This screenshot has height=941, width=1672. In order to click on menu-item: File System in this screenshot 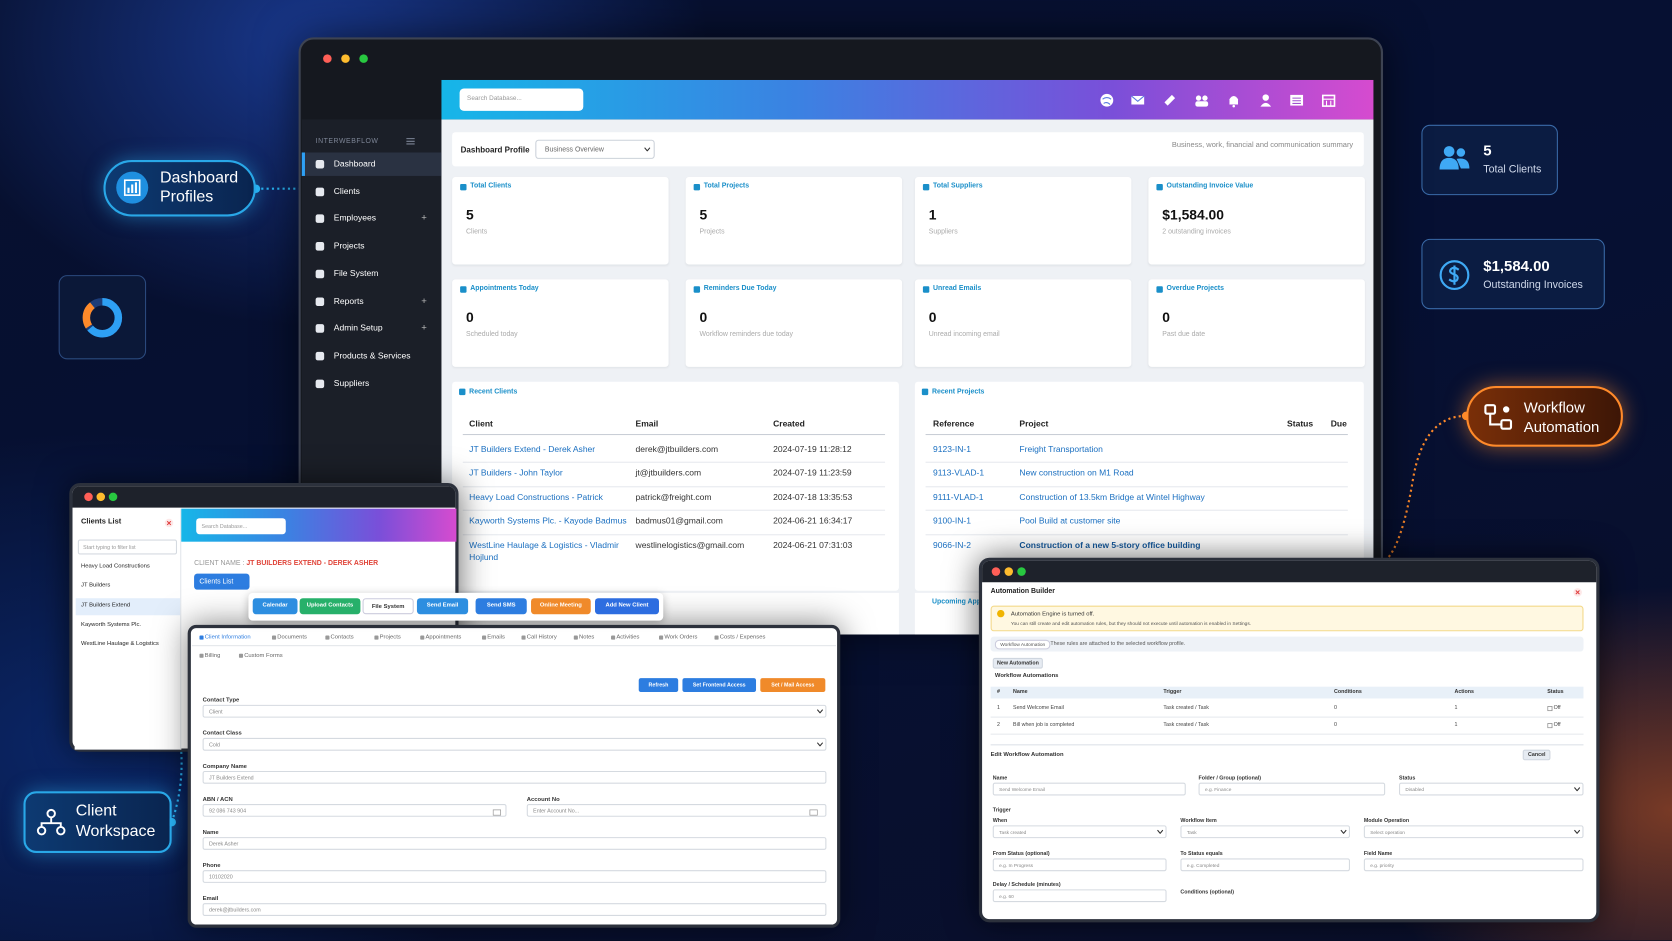, I will do `click(356, 273)`.